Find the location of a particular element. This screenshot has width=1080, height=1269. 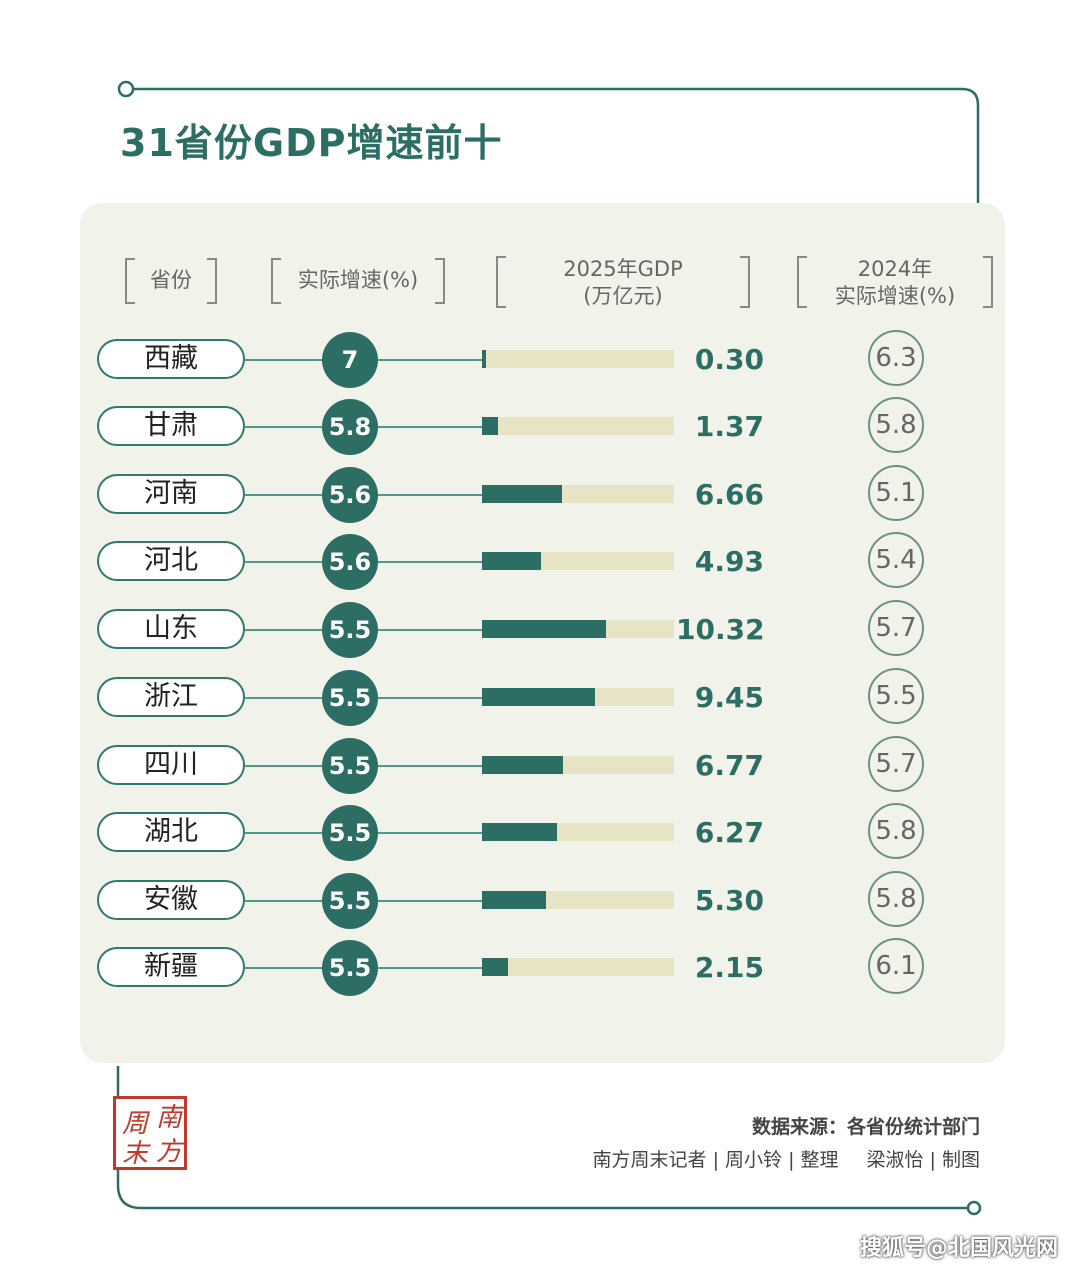

gdp-value-label: 9.45 is located at coordinates (729, 697).